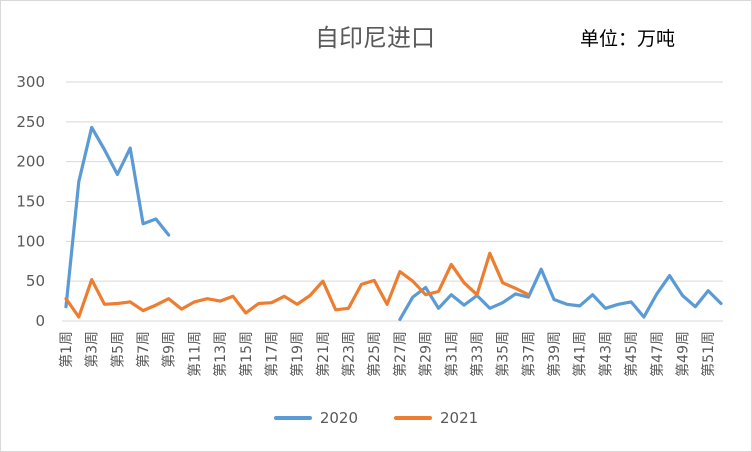 This screenshot has width=752, height=452. I want to click on y-tick-label: 200, so click(30, 162).